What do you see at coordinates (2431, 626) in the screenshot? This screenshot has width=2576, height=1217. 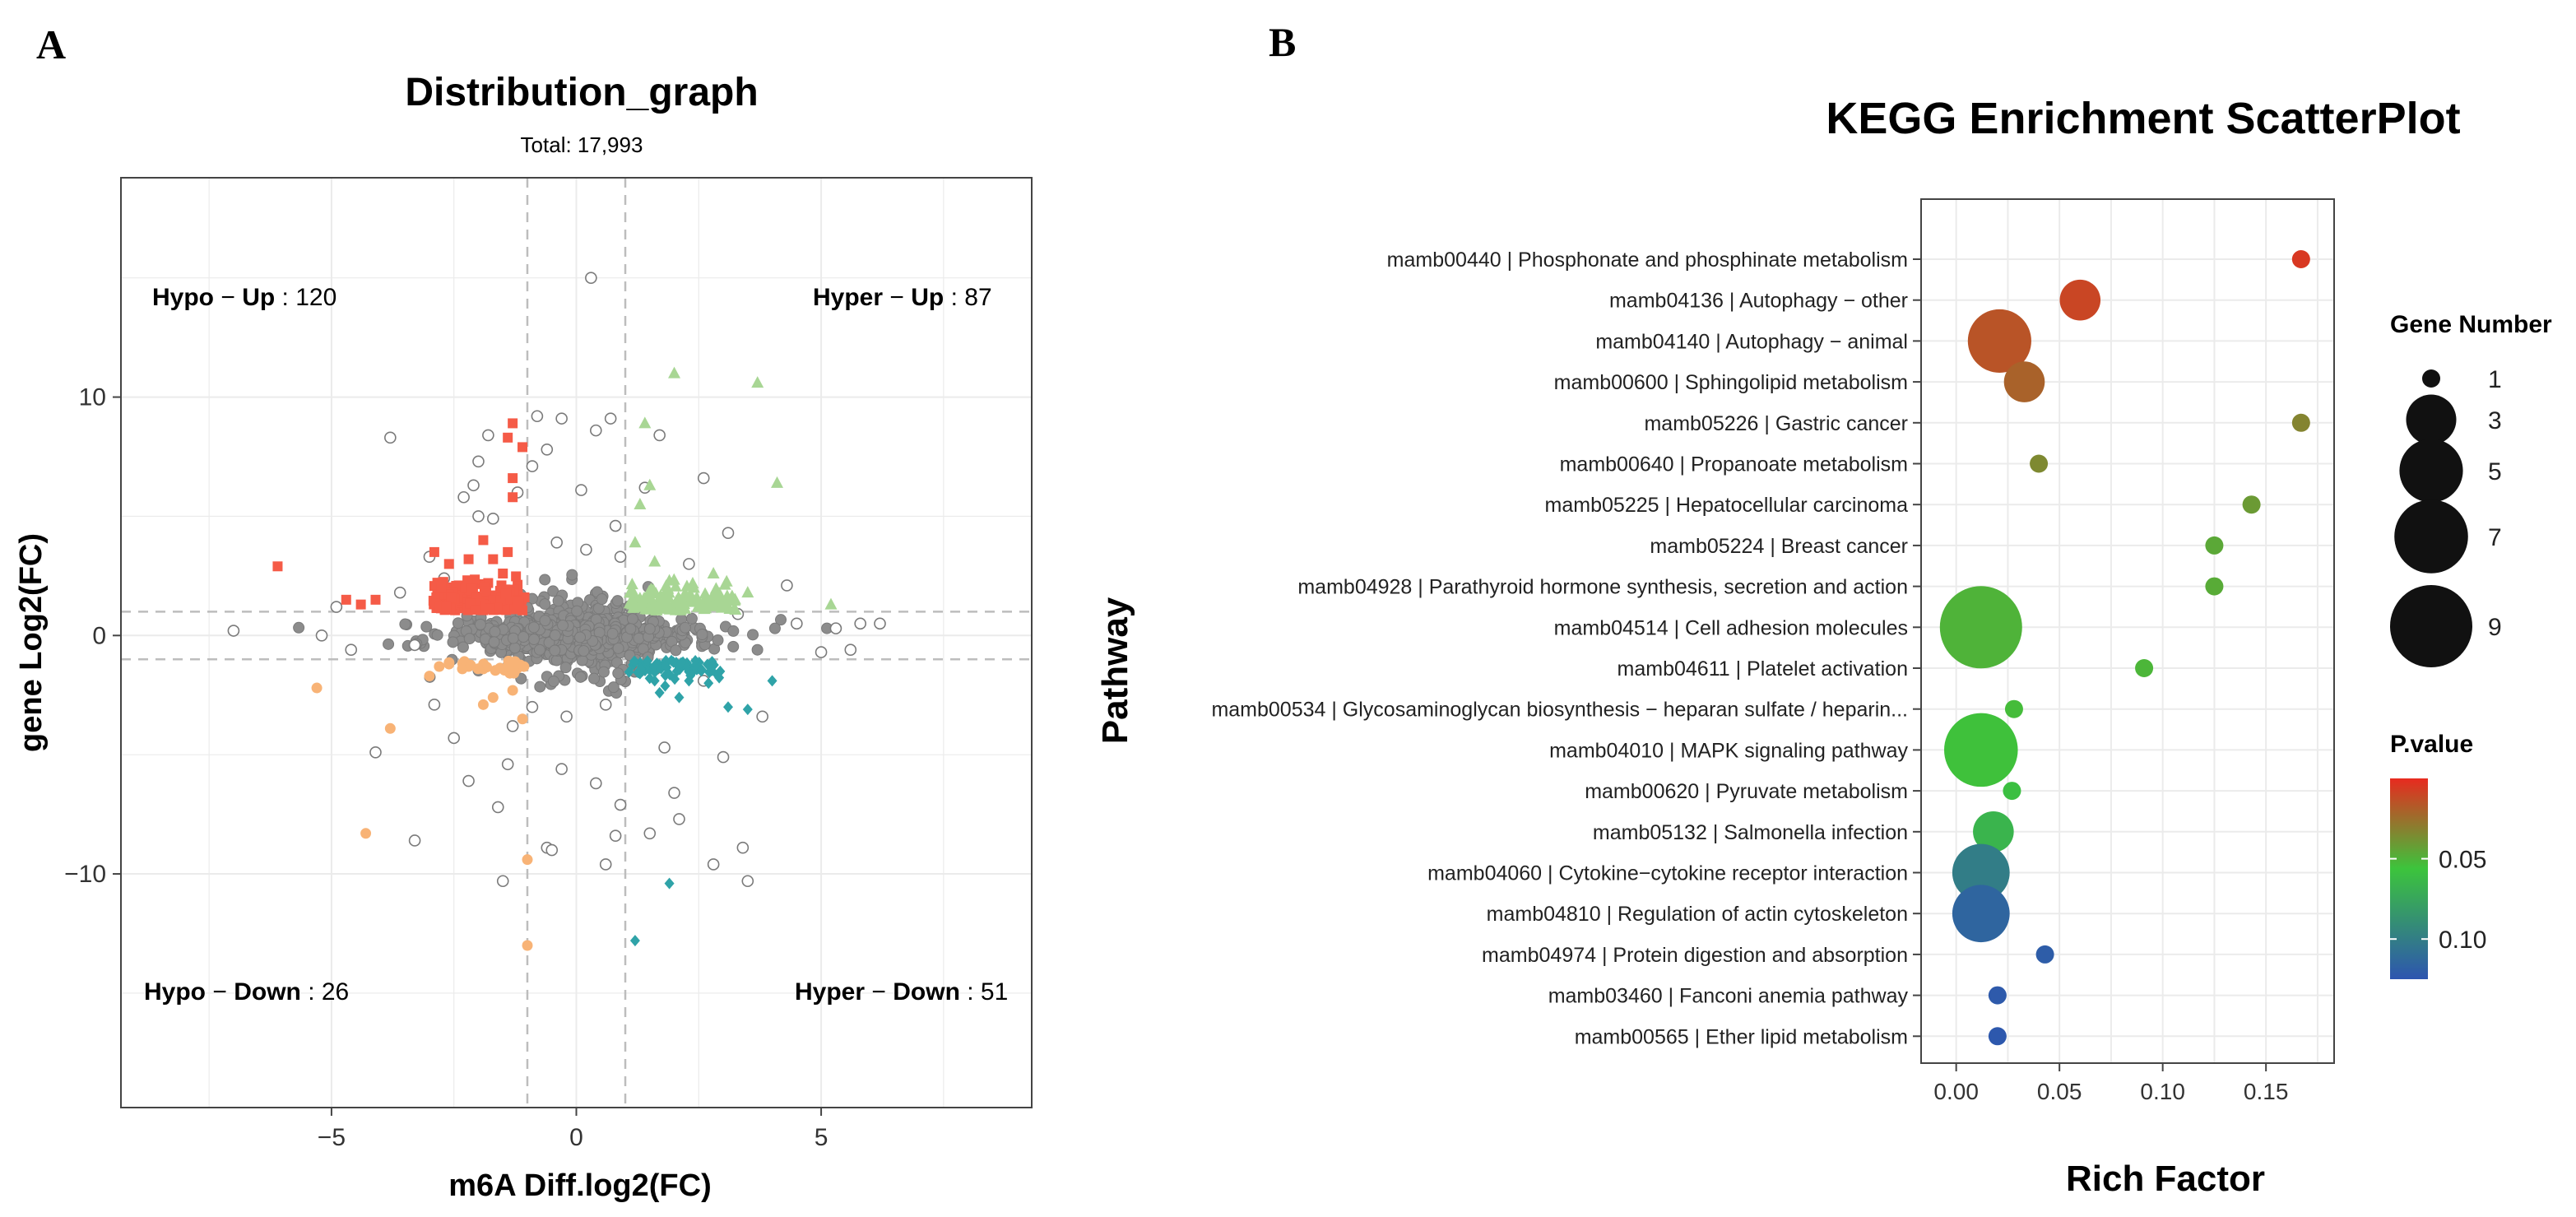 I see `gene-number-legend-key` at bounding box center [2431, 626].